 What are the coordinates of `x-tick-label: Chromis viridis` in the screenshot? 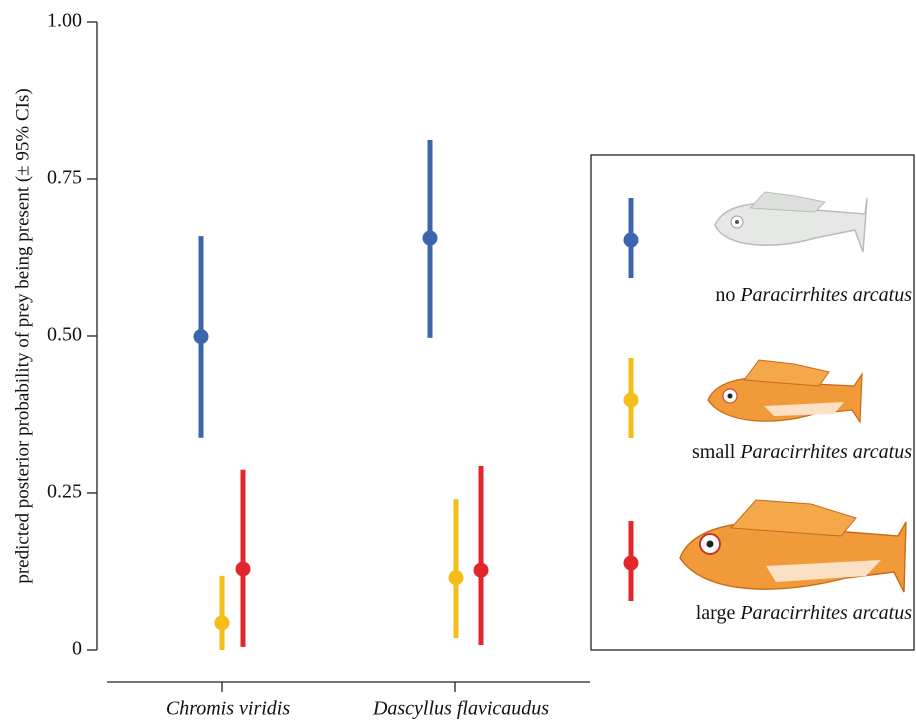 It's located at (228, 709).